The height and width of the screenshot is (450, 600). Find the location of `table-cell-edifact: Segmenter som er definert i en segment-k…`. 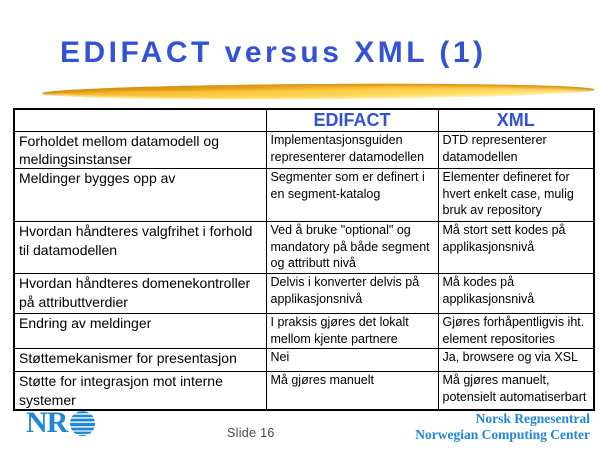

table-cell-edifact: Segmenter som er definert i en segment-k… is located at coordinates (352, 195).